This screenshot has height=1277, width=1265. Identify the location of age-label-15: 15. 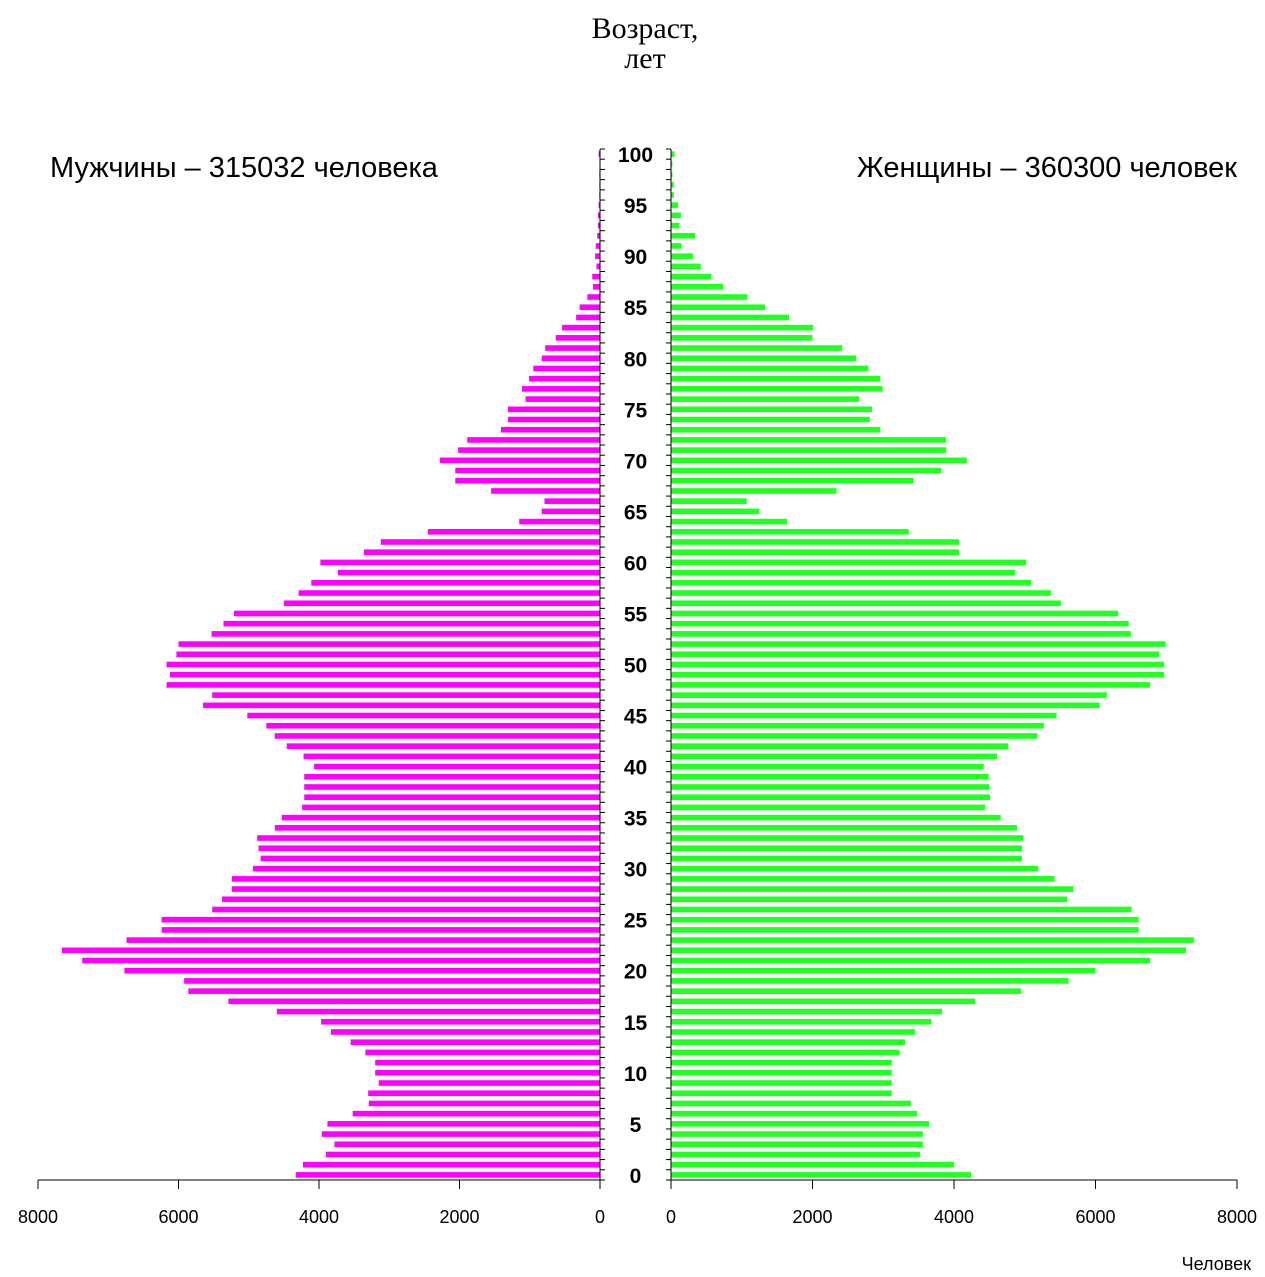
(636, 1023).